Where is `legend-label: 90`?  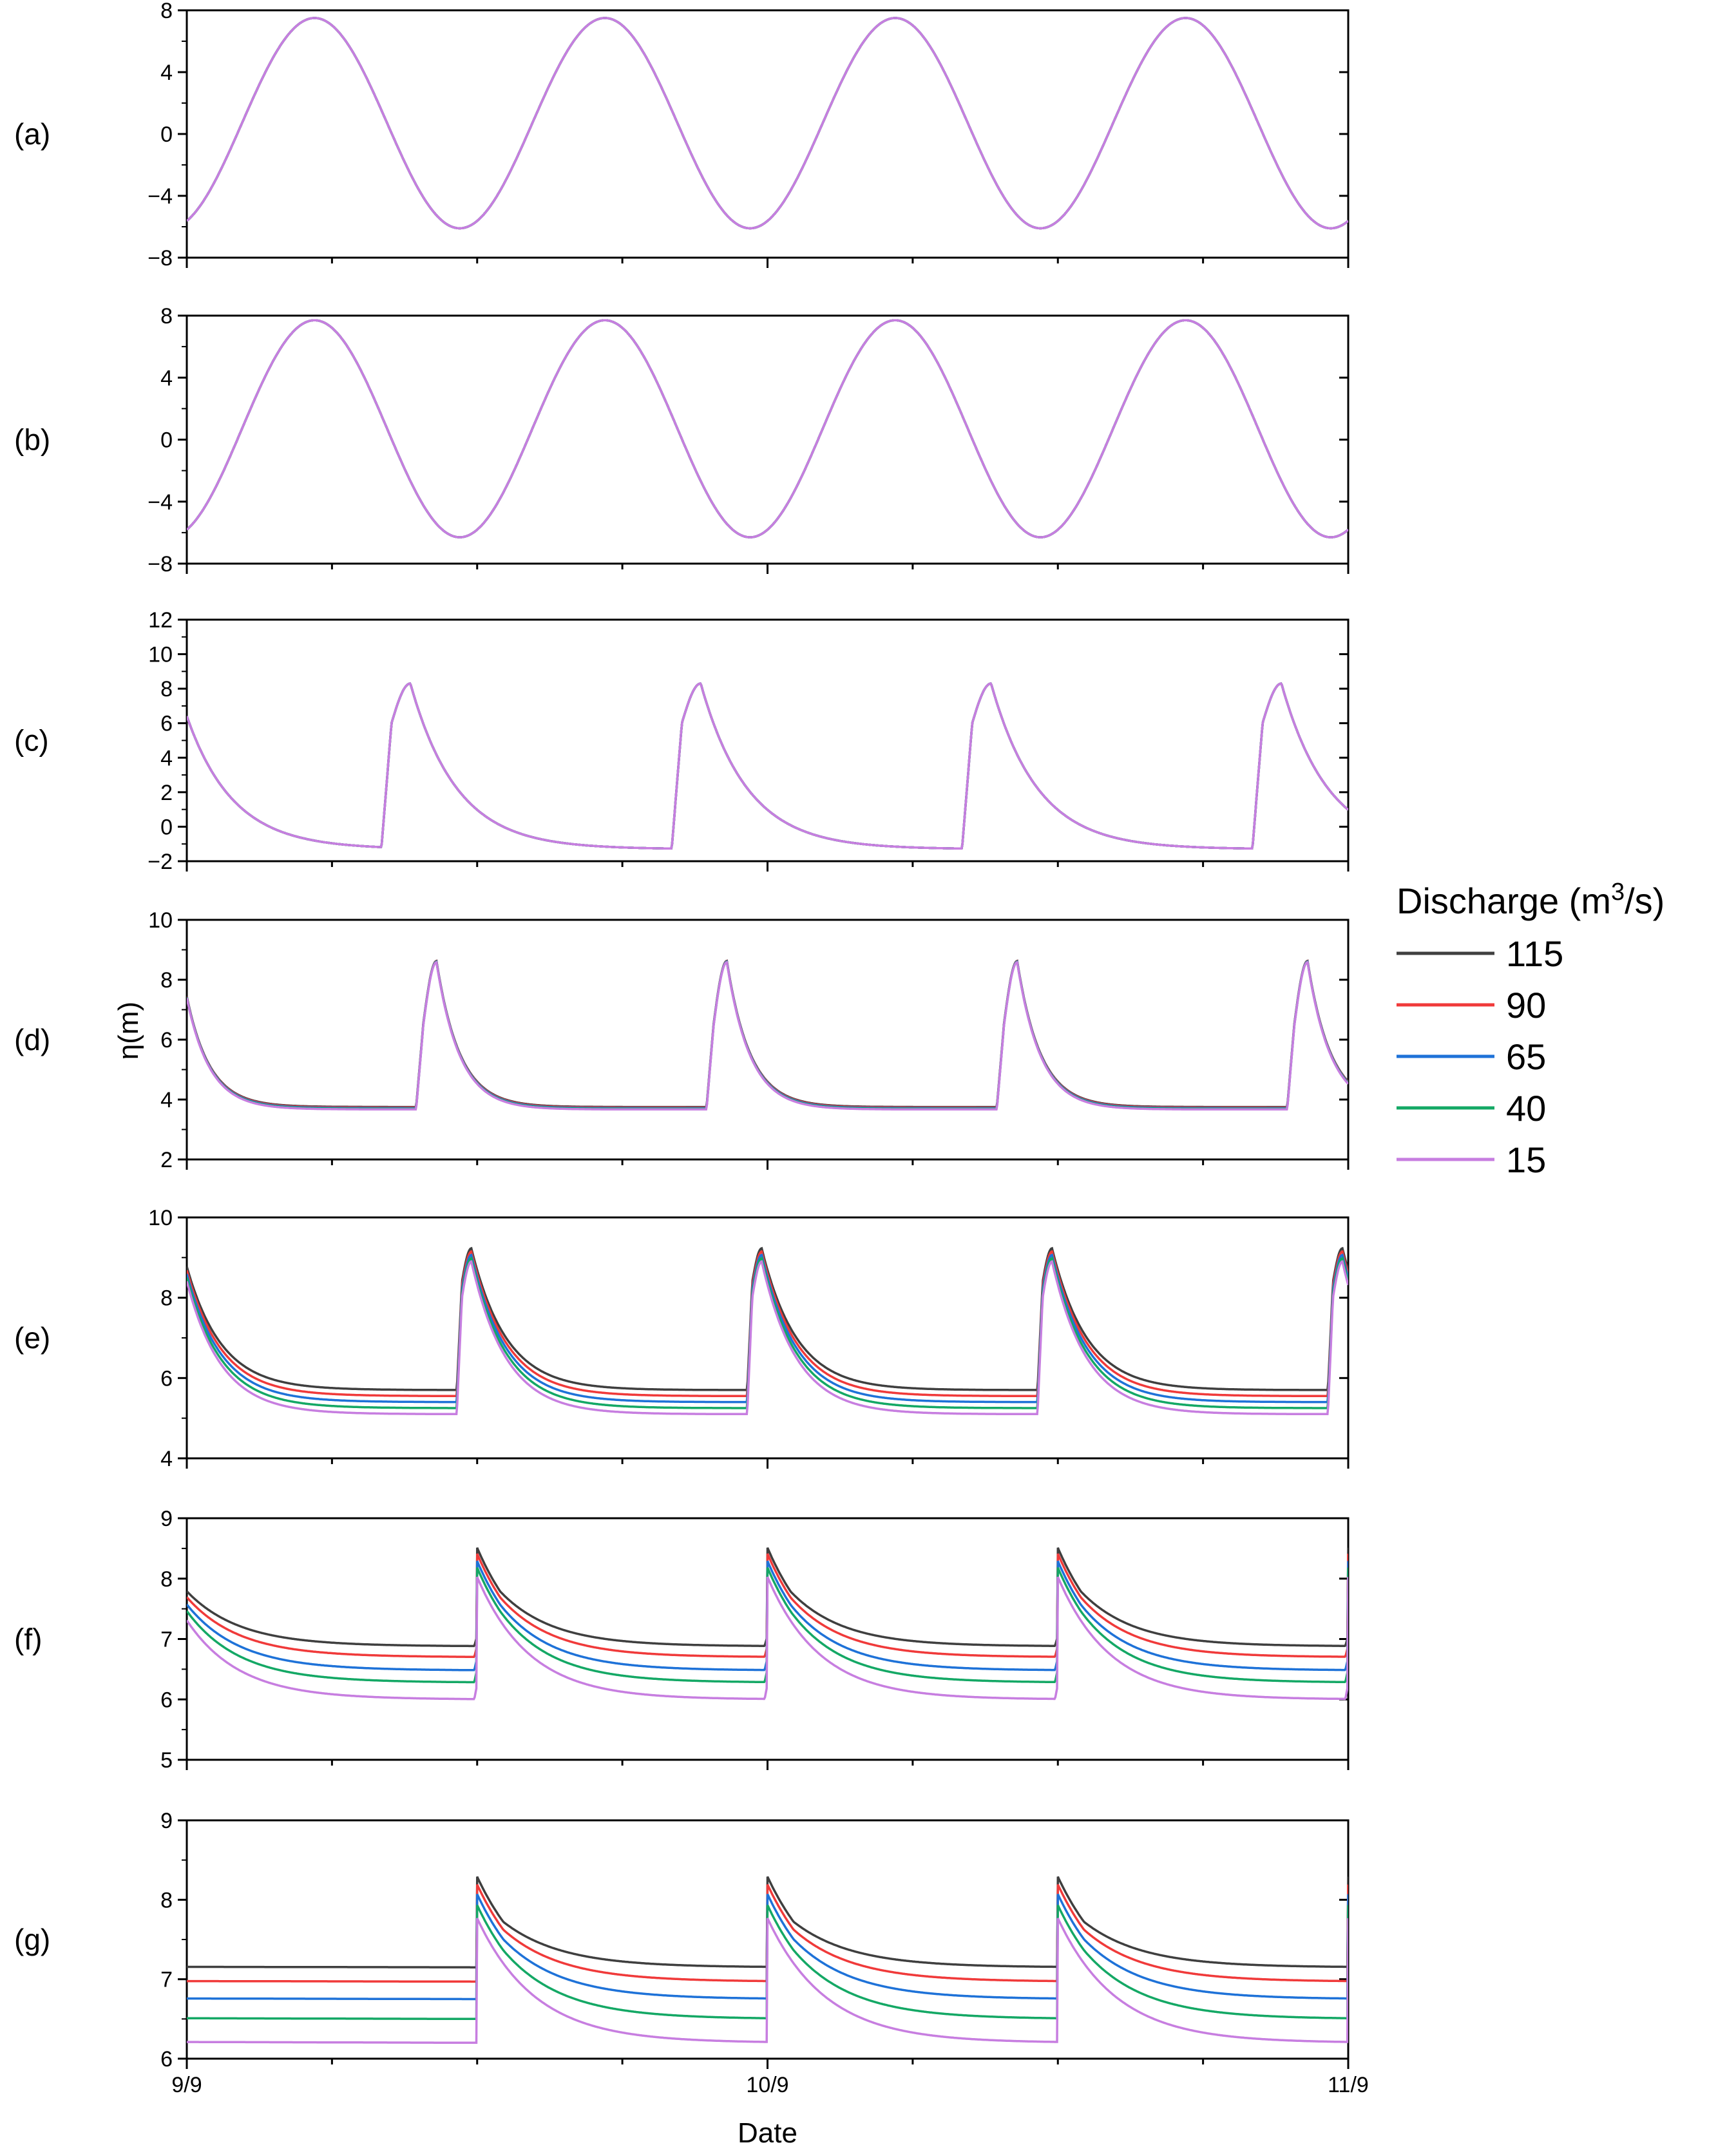 legend-label: 90 is located at coordinates (1526, 1005).